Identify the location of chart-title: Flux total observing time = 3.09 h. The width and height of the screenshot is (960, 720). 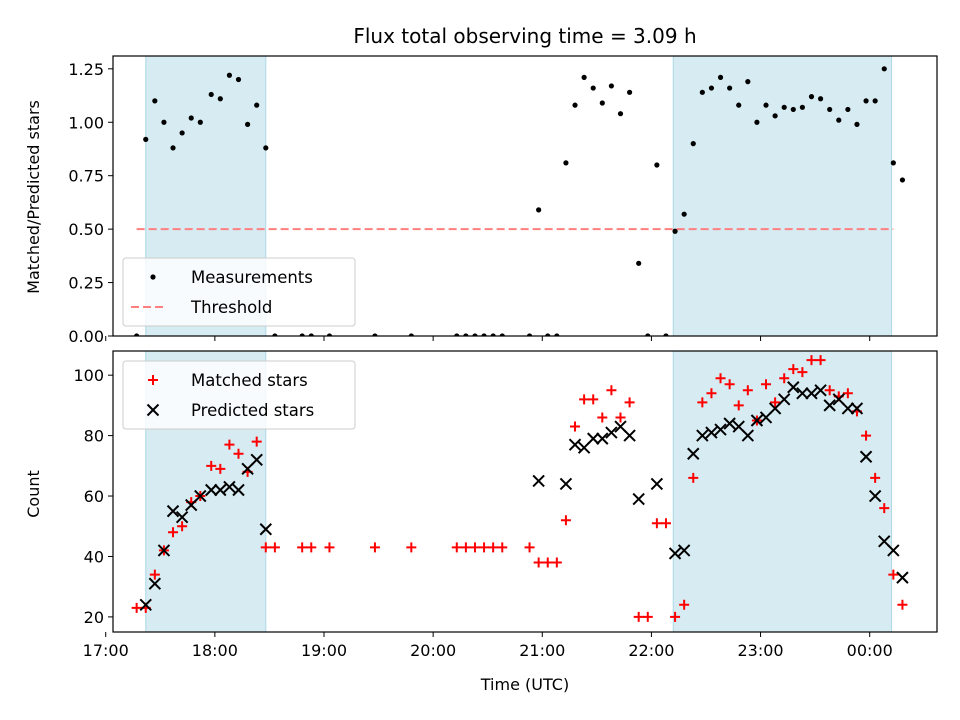
(524, 36).